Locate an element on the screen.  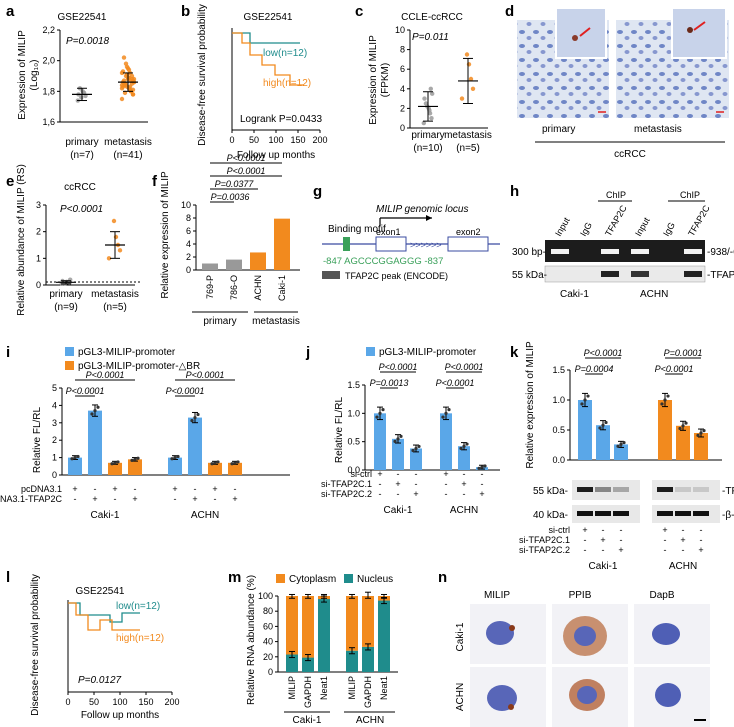
h-lane-1: IgG is located at coordinates (586, 229).